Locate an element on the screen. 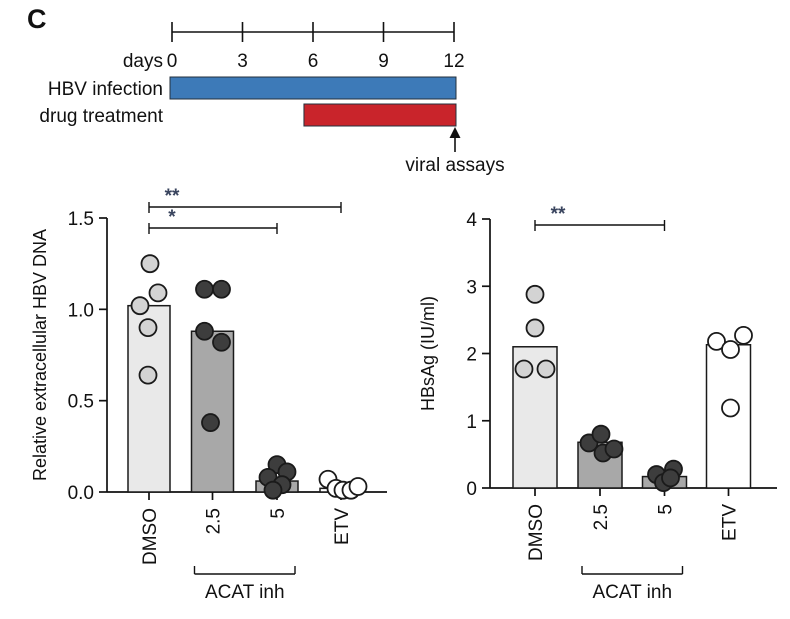  timeline-days-label: days is located at coordinates (143, 61).